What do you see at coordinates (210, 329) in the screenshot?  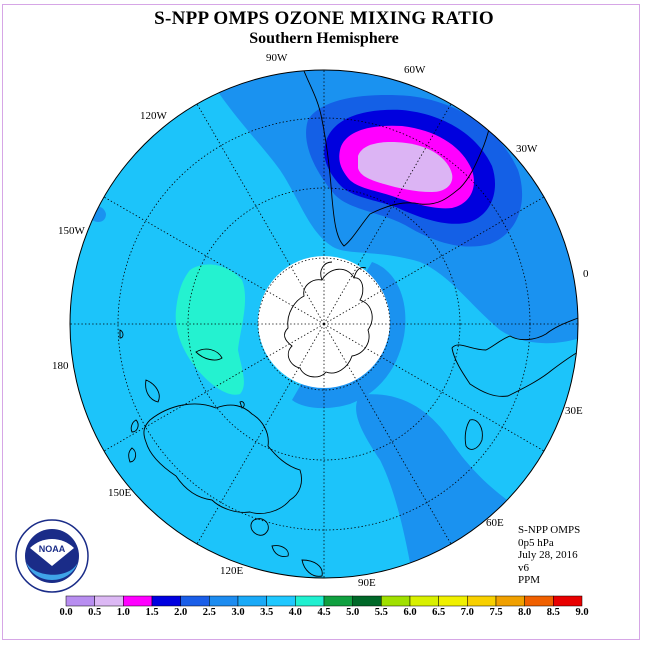 I see `band-3p5` at bounding box center [210, 329].